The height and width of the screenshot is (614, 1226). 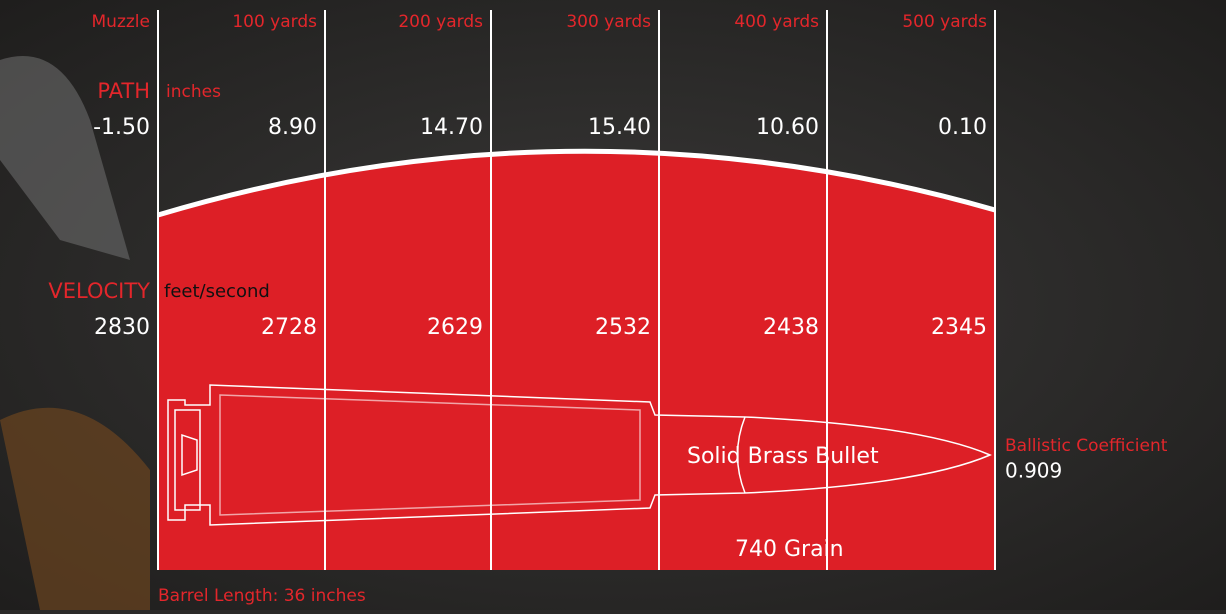 I want to click on column-label: 300 yards, so click(x=608, y=22).